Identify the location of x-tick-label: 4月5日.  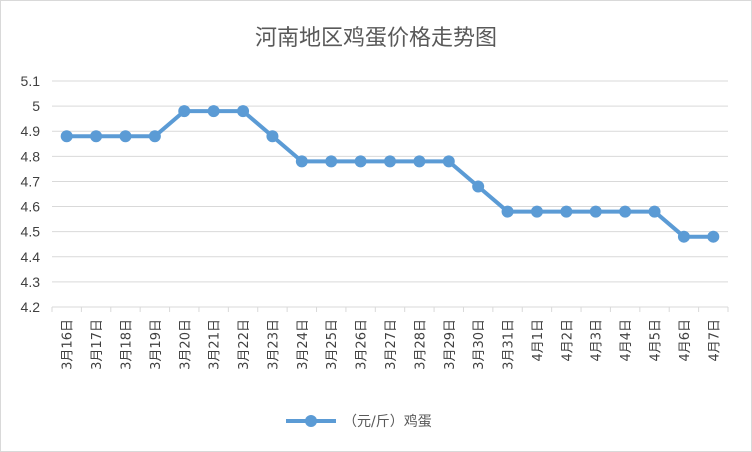
(656, 340).